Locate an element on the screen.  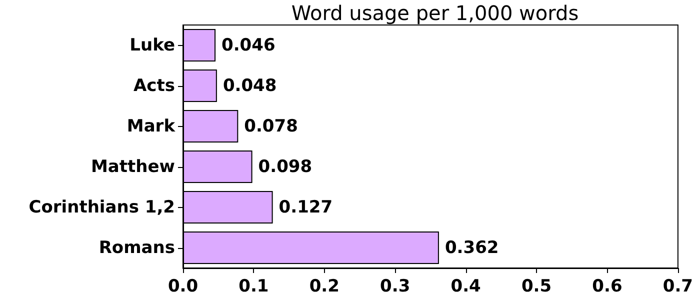
data-label: 0.078 is located at coordinates (271, 126).